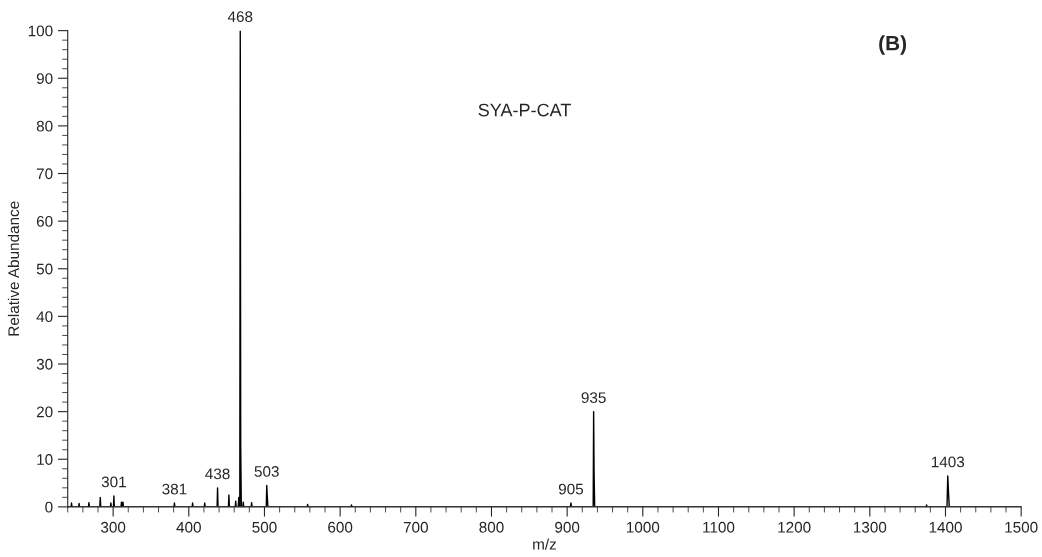 The width and height of the screenshot is (1042, 557). I want to click on x-tick-label: 500, so click(264, 527).